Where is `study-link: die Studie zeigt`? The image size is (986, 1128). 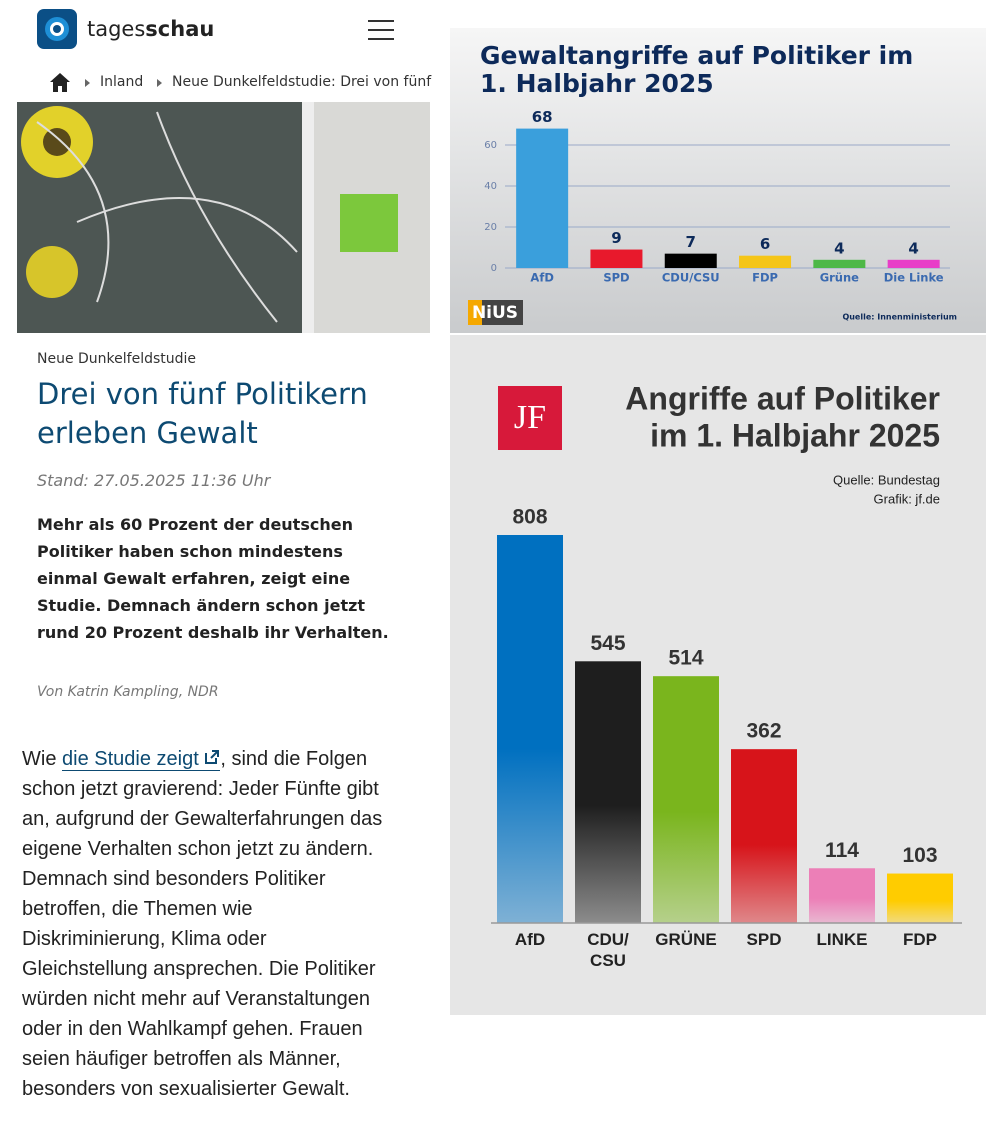
study-link: die Studie zeigt is located at coordinates (141, 759).